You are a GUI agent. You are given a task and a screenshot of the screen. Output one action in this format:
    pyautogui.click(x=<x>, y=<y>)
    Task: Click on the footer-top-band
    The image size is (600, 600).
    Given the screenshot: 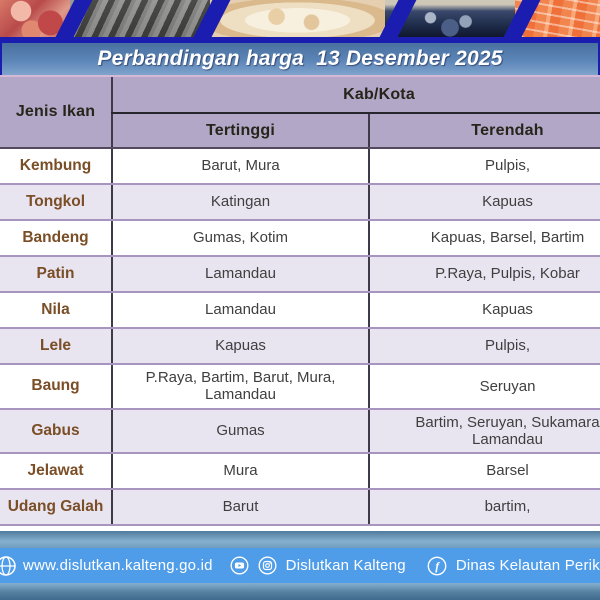 What is the action you would take?
    pyautogui.click(x=300, y=539)
    